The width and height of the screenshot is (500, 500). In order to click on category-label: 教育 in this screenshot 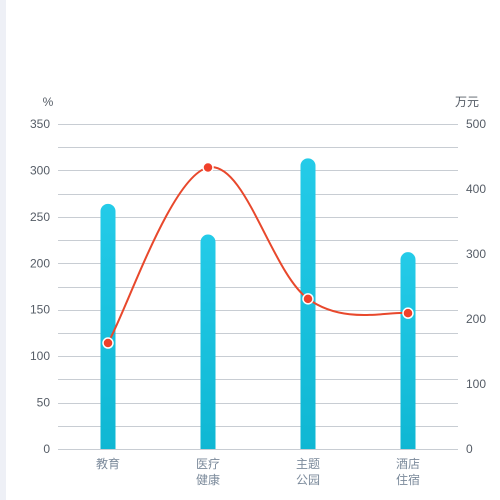, I will do `click(108, 463)`.